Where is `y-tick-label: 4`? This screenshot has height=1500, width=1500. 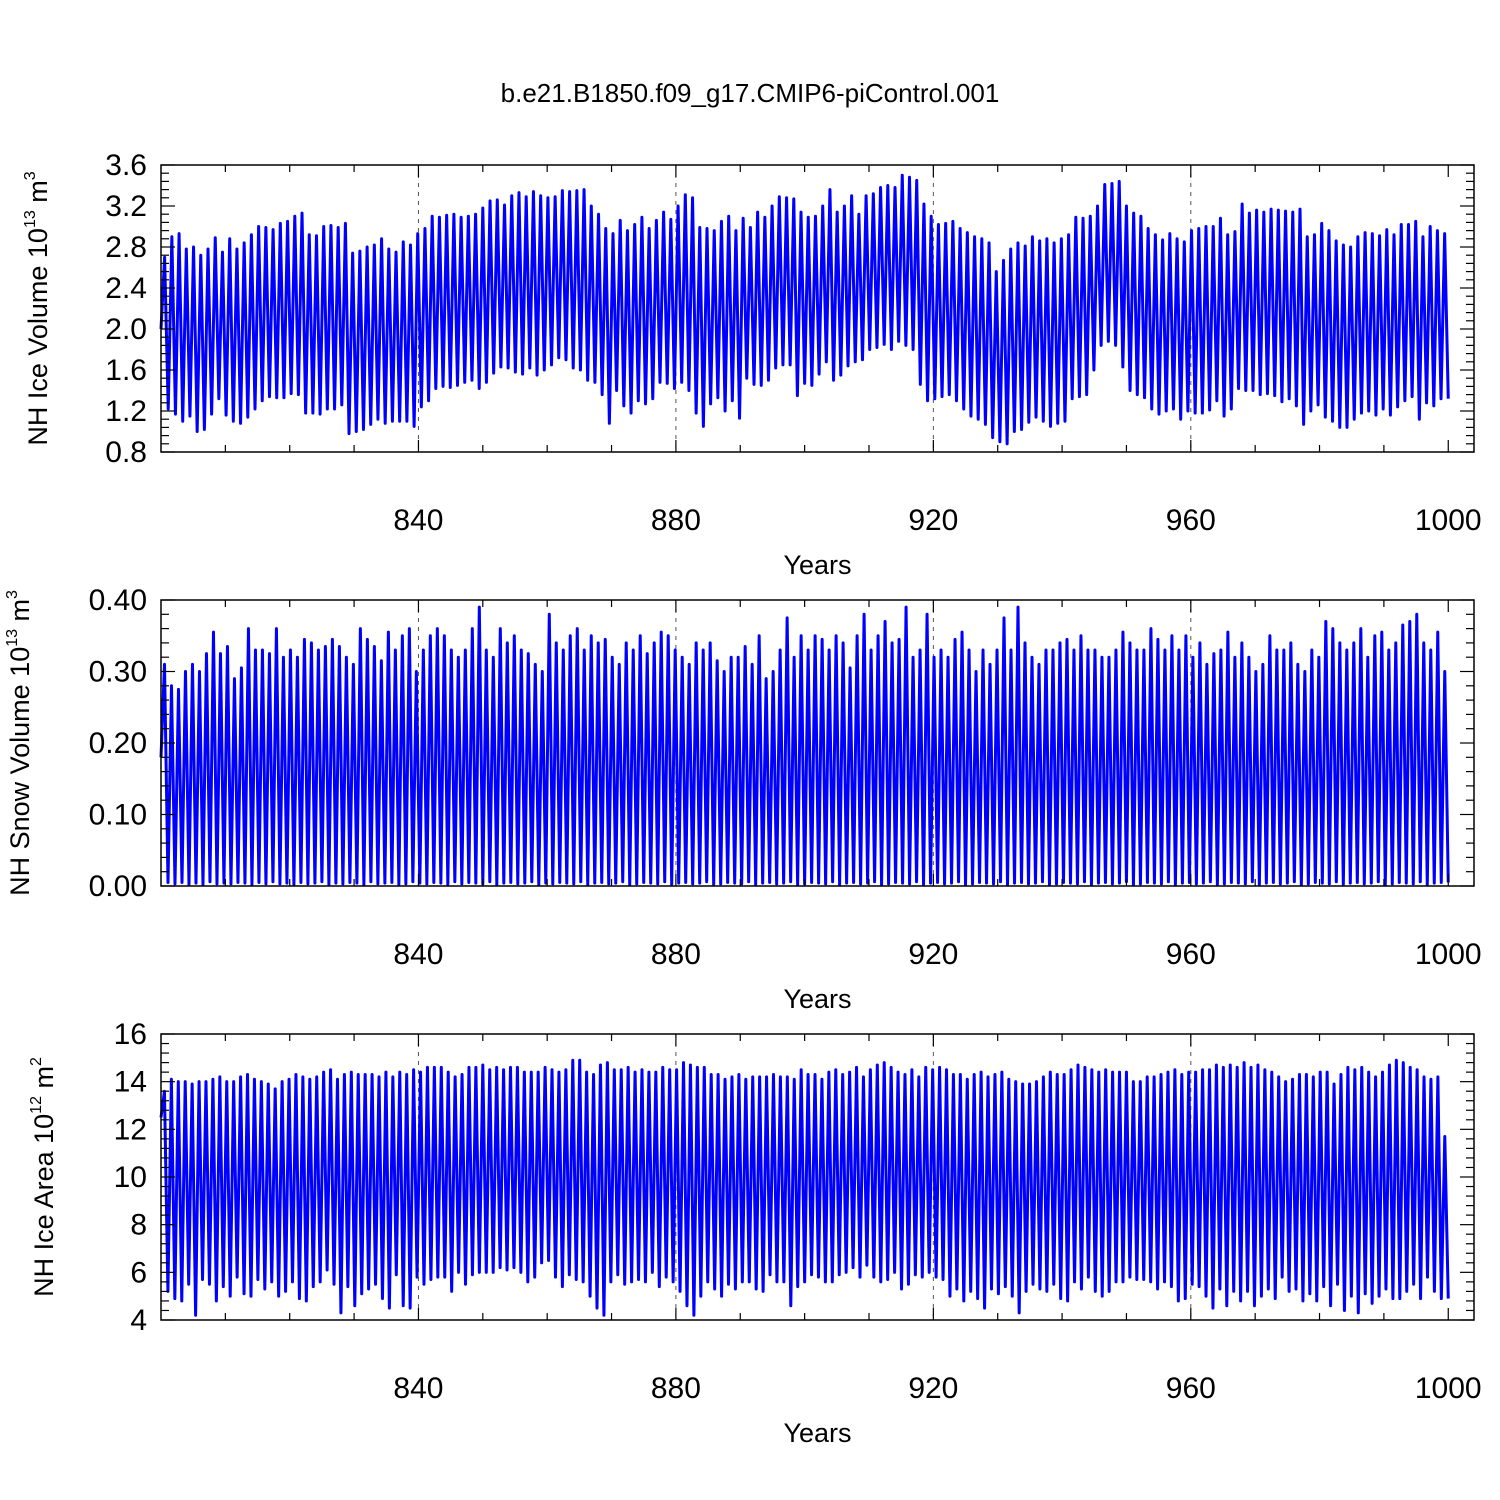
y-tick-label: 4 is located at coordinates (138, 1320).